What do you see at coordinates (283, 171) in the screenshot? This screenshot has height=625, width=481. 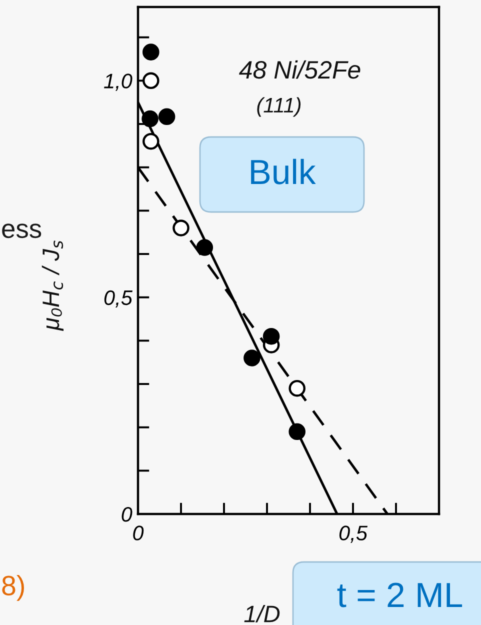 I see `annotation: Bulk` at bounding box center [283, 171].